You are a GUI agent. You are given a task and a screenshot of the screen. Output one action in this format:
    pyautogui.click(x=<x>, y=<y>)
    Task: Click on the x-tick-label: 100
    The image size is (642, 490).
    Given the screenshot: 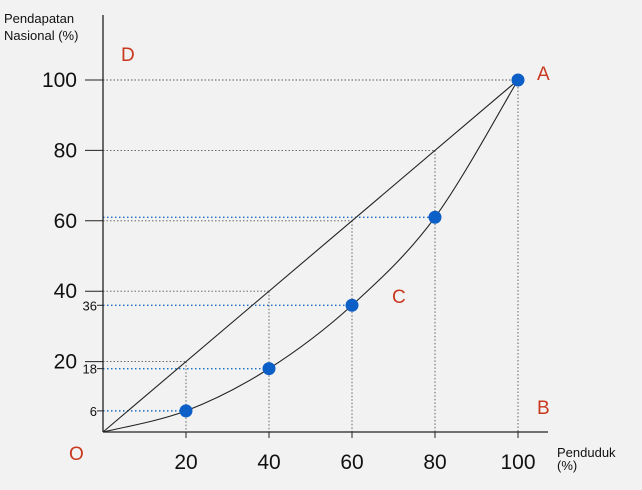 What is the action you would take?
    pyautogui.click(x=517, y=462)
    